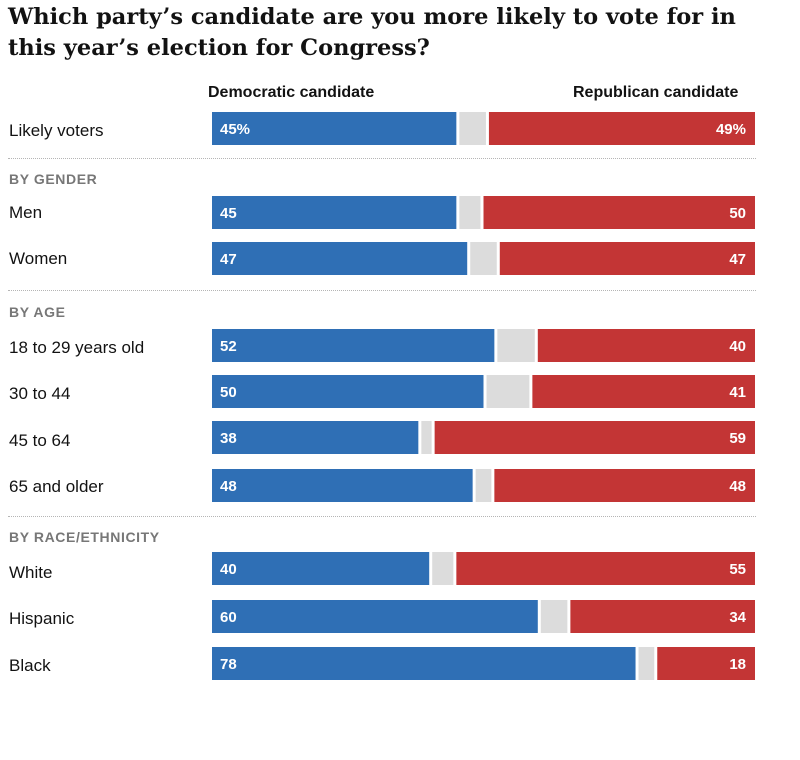 The image size is (800, 760). Describe the element at coordinates (731, 129) in the screenshot. I see `republican-value-label: 49%` at that location.